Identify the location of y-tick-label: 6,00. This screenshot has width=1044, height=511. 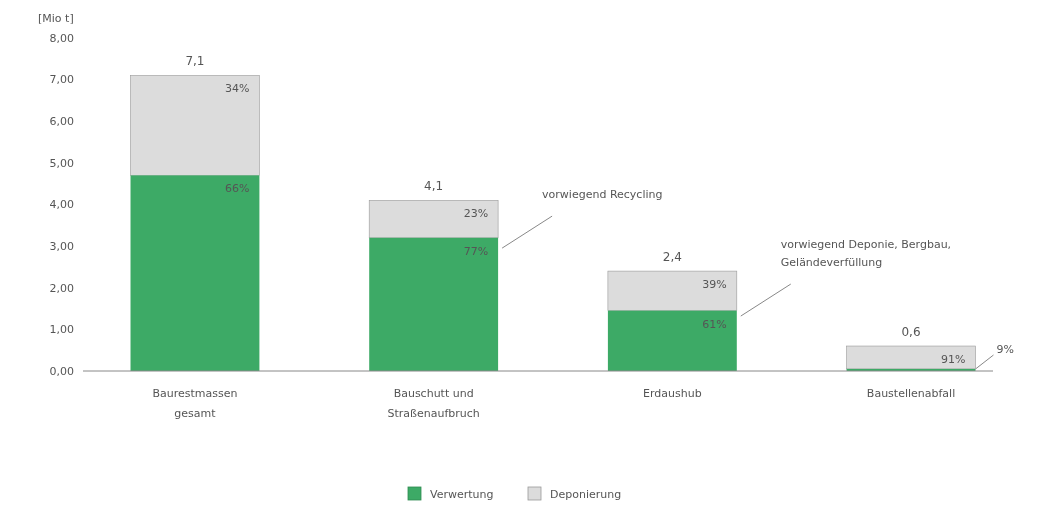
(61, 122).